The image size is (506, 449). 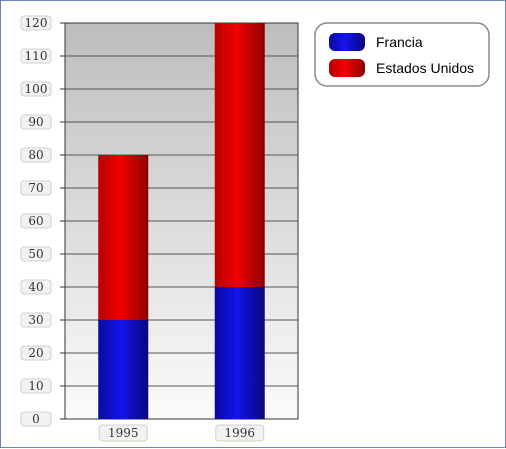 I want to click on y-tick-label: 0, so click(x=36, y=419).